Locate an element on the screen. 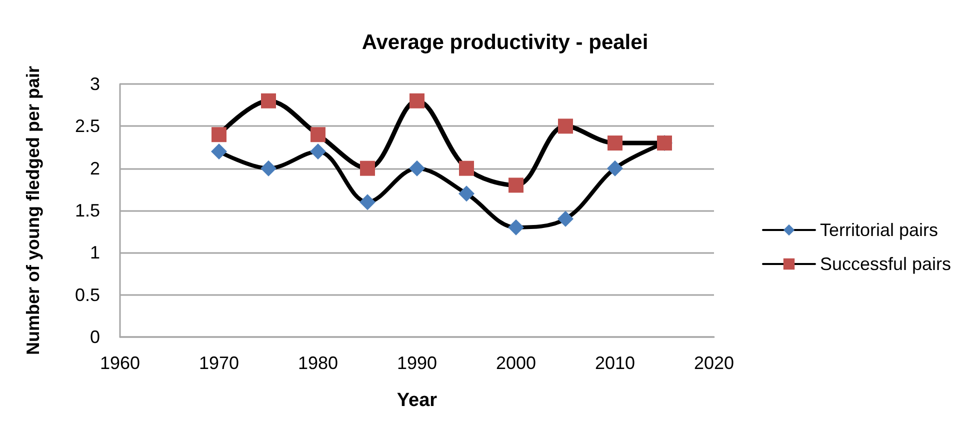 Image resolution: width=976 pixels, height=438 pixels. y-tick-label: 0 is located at coordinates (95, 337).